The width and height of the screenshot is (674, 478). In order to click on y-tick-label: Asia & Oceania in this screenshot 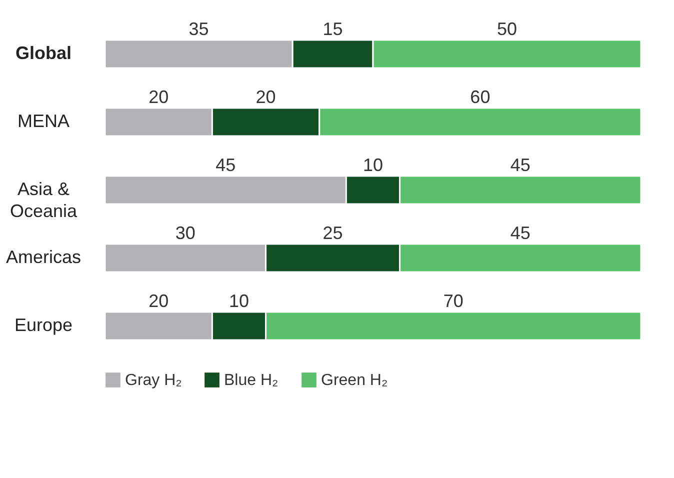, I will do `click(44, 200)`.